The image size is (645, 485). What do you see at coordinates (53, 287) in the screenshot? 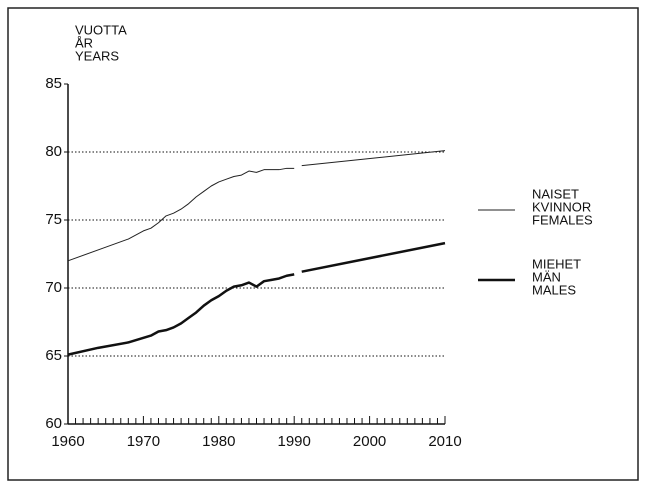
I see `y-tick-label: 70` at bounding box center [53, 287].